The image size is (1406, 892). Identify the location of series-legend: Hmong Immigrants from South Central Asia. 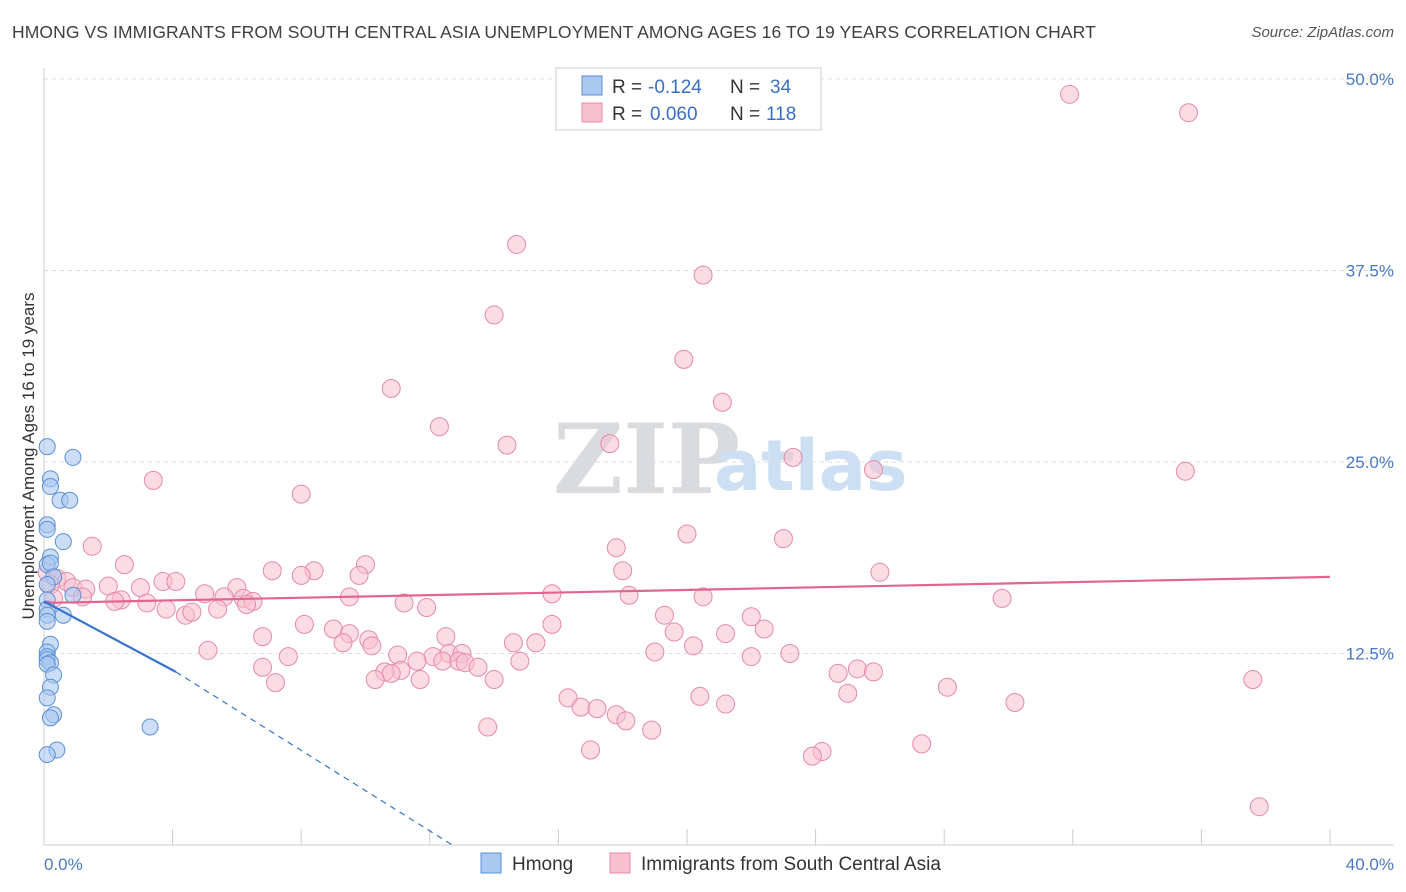
(710, 863).